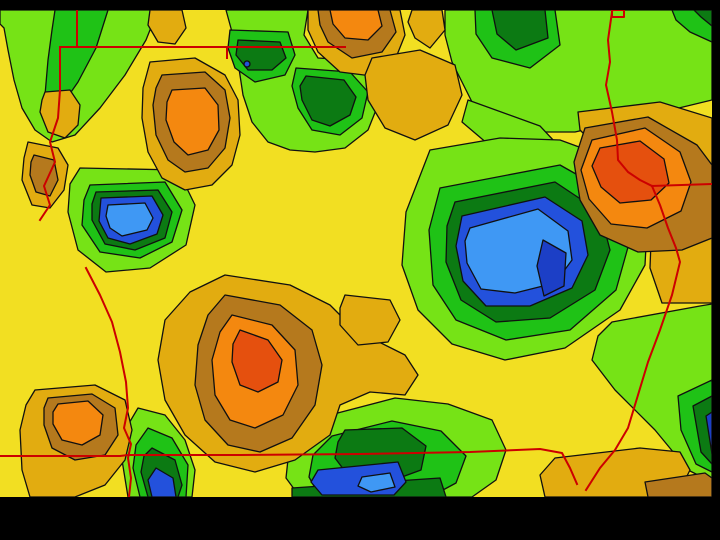 This screenshot has width=720, height=540. What do you see at coordinates (247, 64) in the screenshot?
I see `tiny-blue-minimum` at bounding box center [247, 64].